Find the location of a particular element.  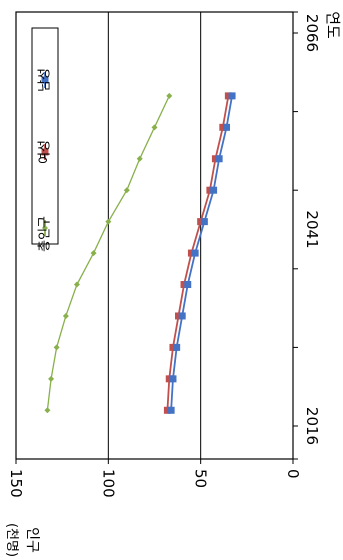

x-axis: 2016 2041 2066 is located at coordinates (307, 235).